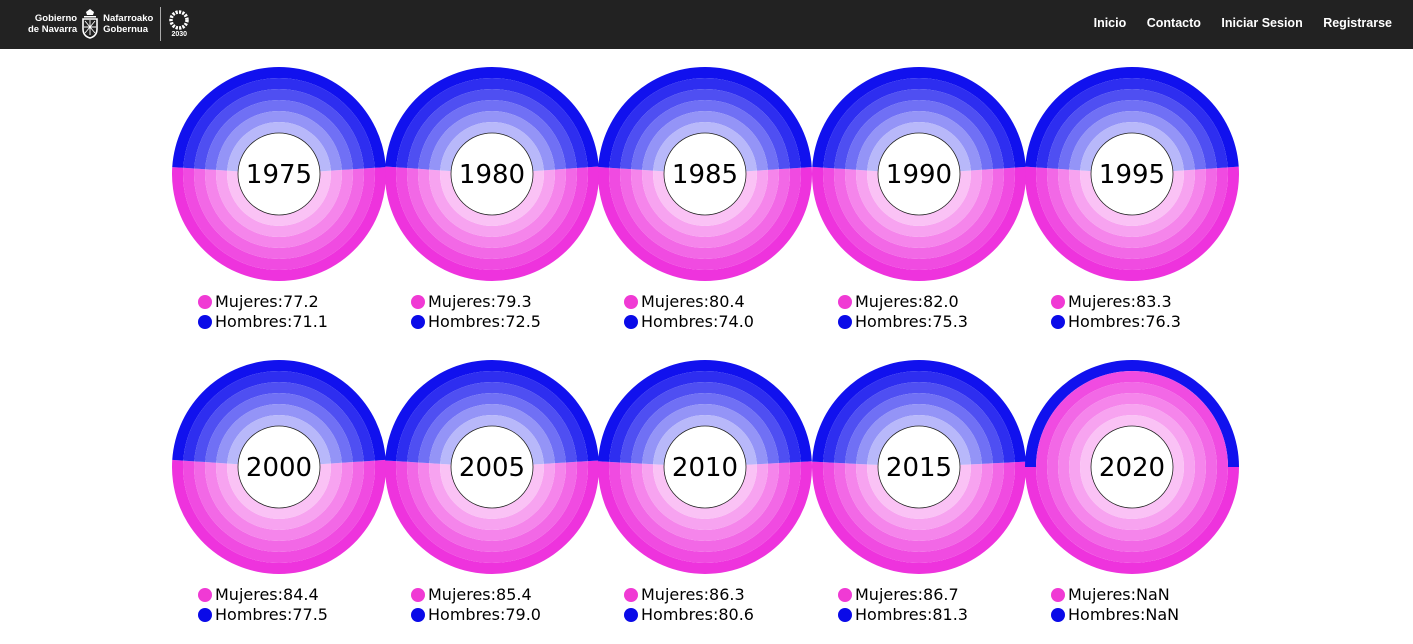 This screenshot has height=644, width=1413. What do you see at coordinates (1110, 23) in the screenshot?
I see `nav-inicio: Inicio` at bounding box center [1110, 23].